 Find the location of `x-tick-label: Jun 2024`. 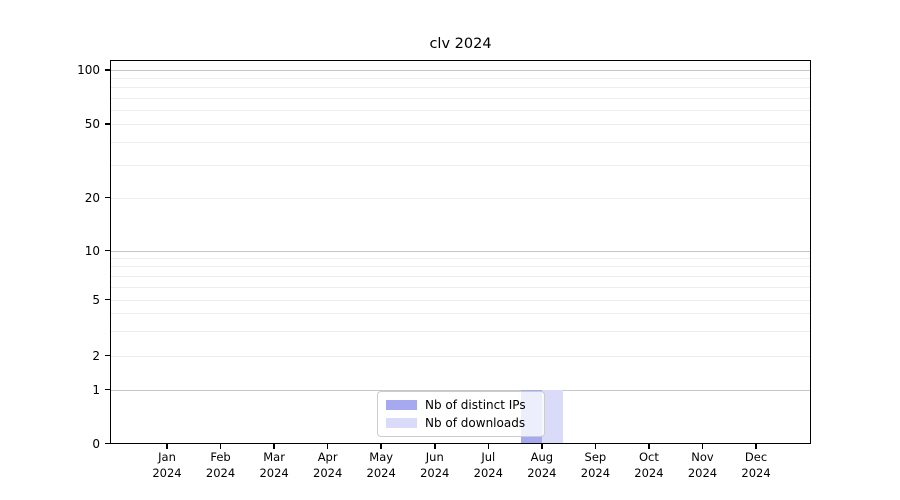

x-tick-label: Jun 2024 is located at coordinates (435, 465).